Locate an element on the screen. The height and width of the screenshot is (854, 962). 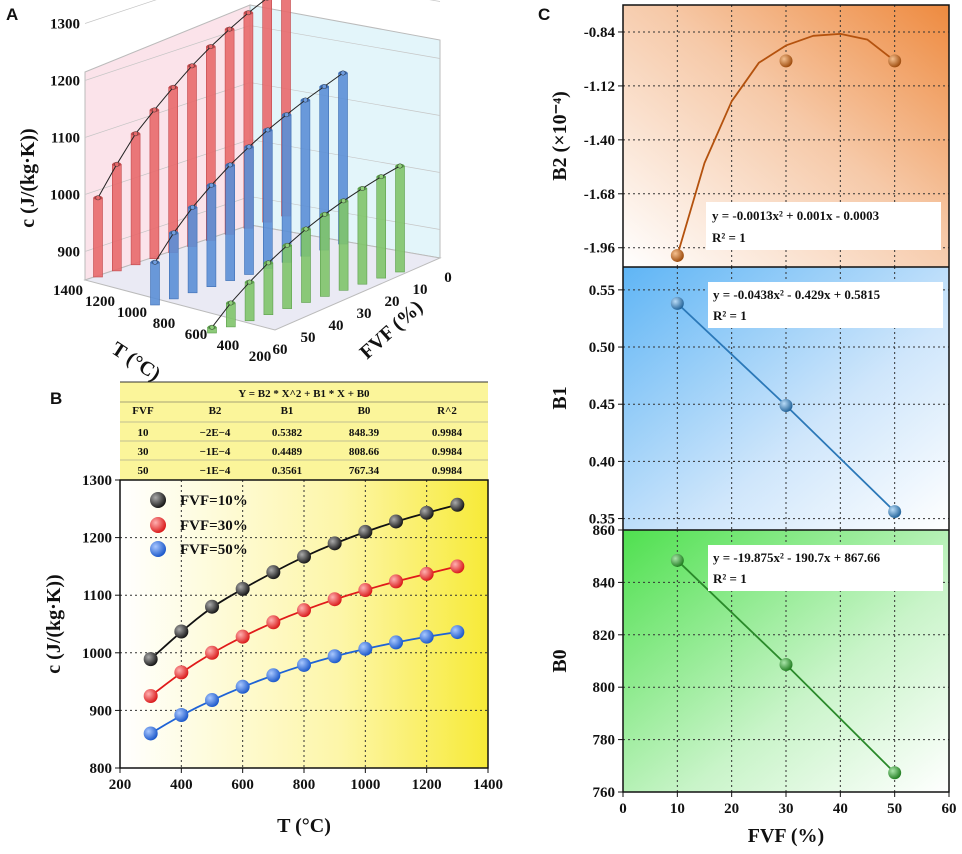
fvf-tick-label: 50 is located at coordinates (308, 338).